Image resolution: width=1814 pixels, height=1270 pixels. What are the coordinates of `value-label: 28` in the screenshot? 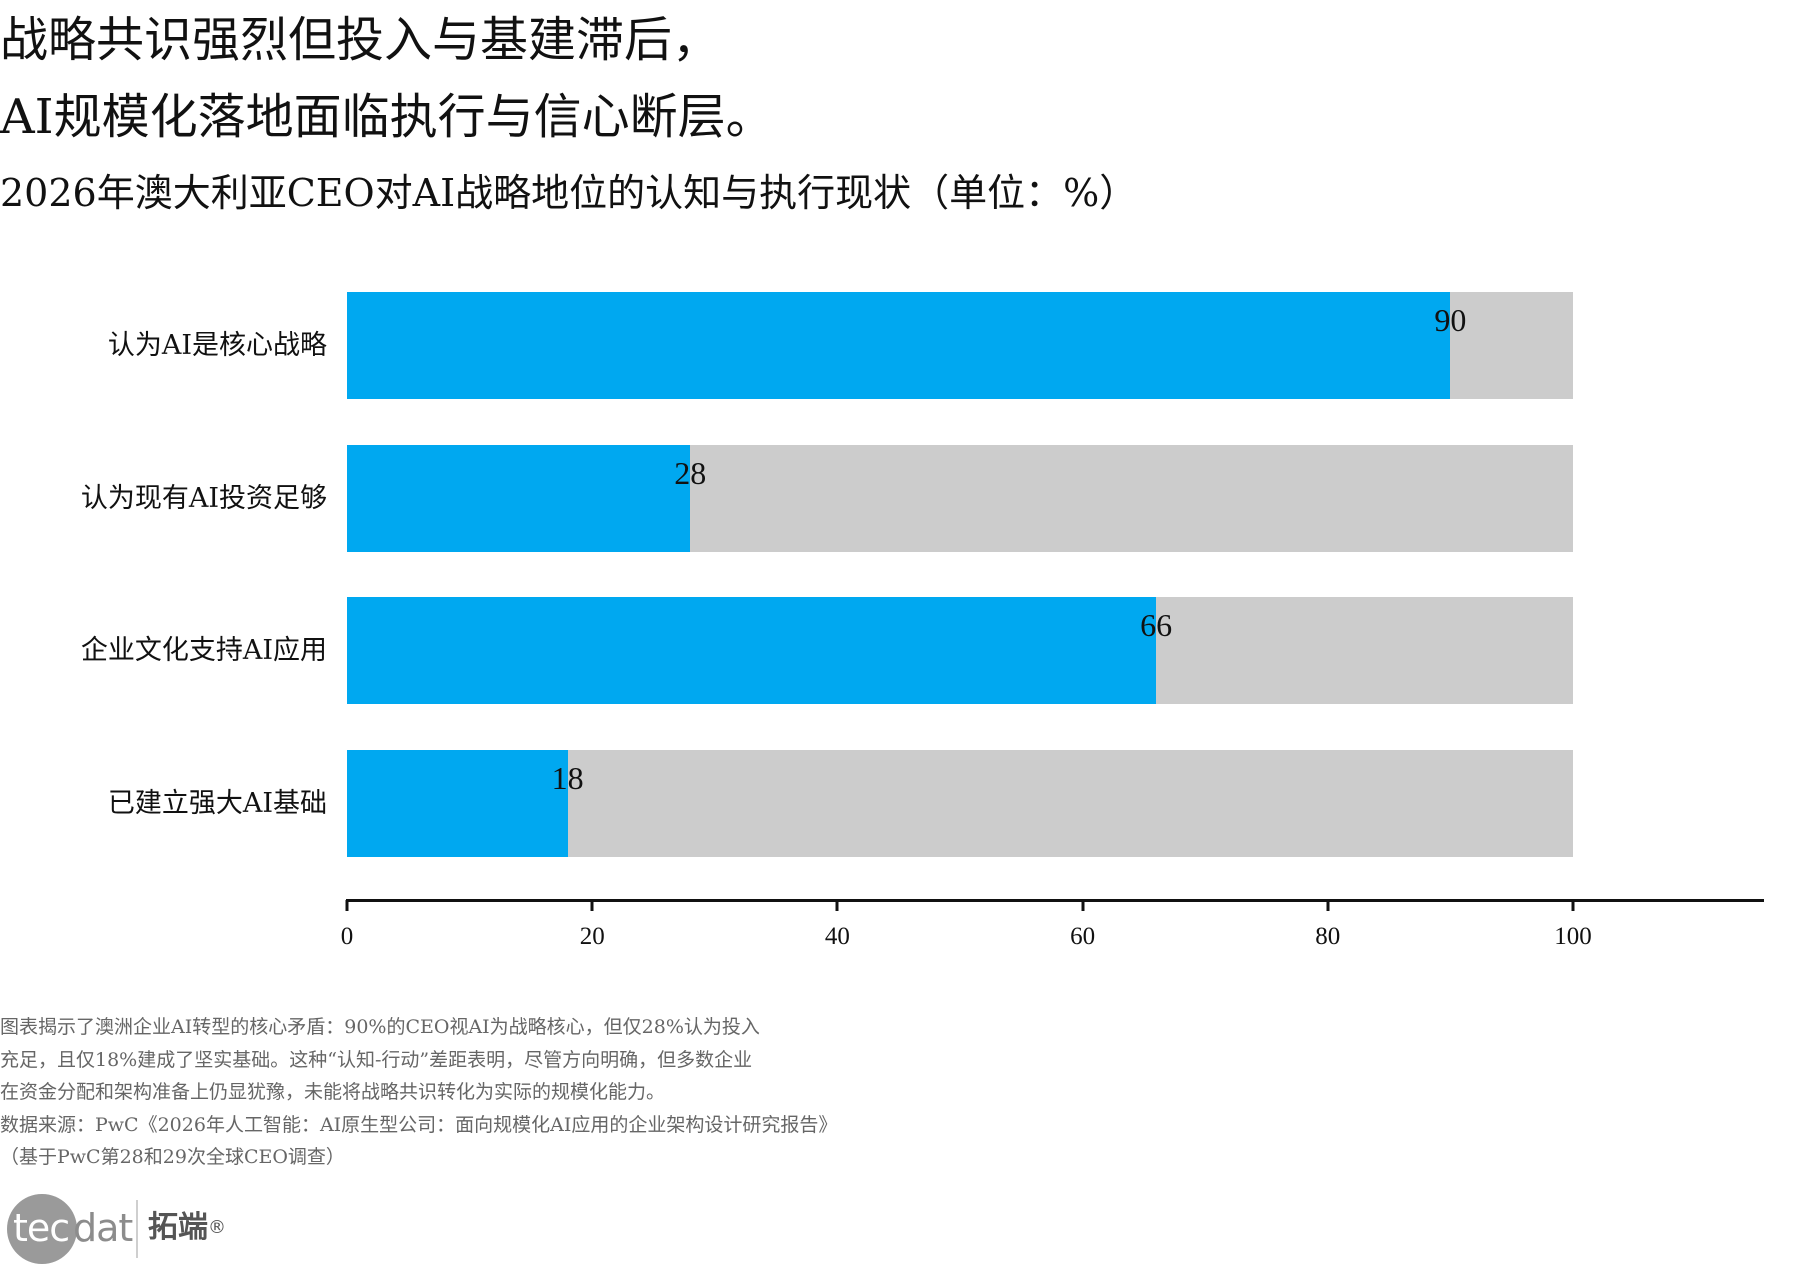 It's located at (690, 473).